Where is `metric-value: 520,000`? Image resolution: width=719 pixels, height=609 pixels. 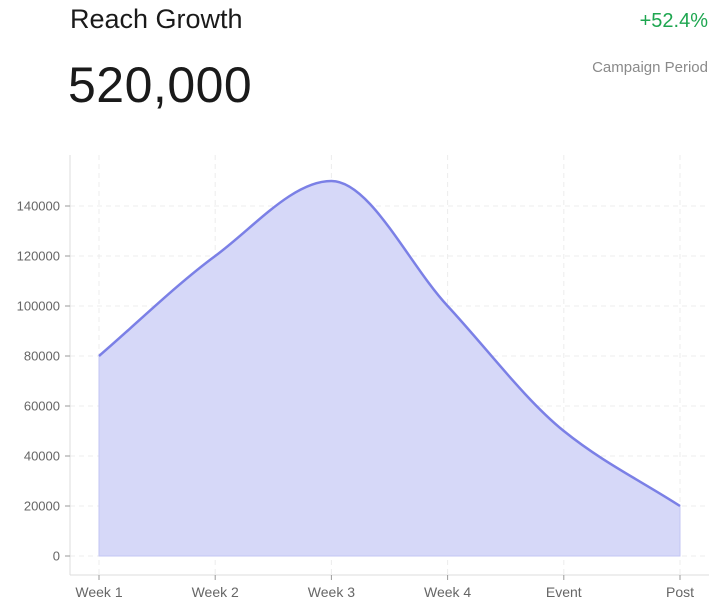
metric-value: 520,000 is located at coordinates (160, 85).